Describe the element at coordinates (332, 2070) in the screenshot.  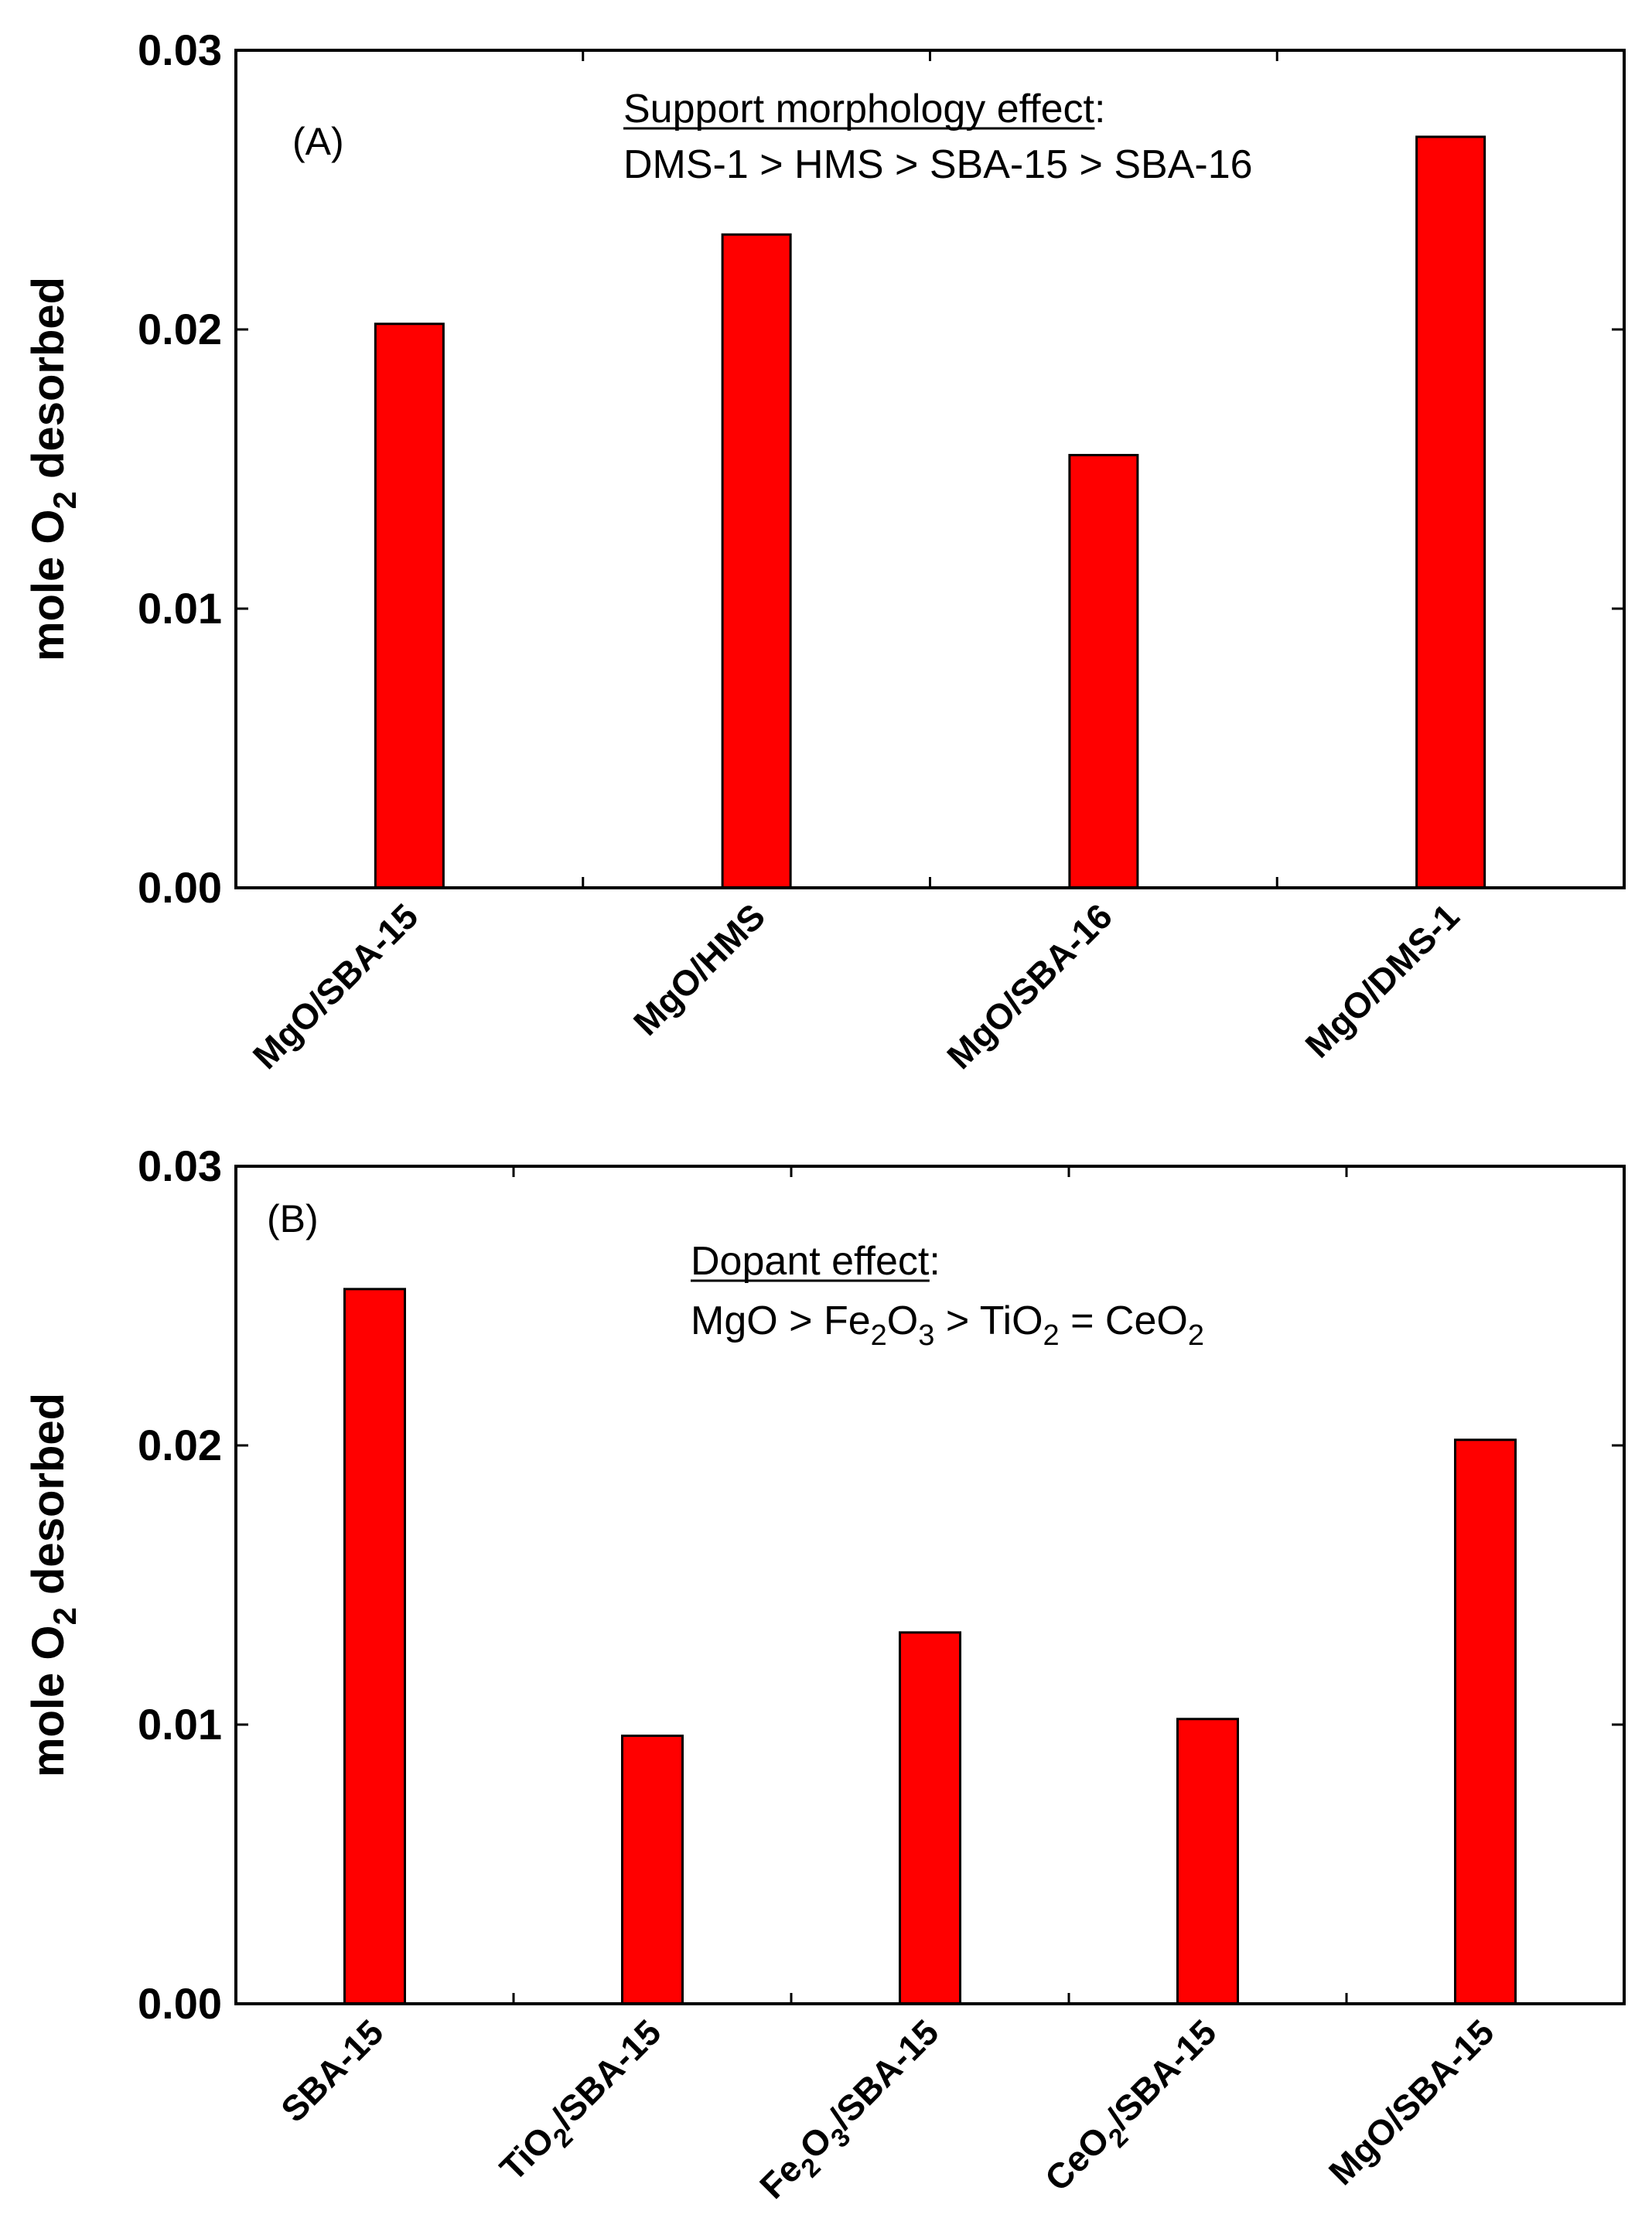
I see `x-category-label: SBA-15` at that location.